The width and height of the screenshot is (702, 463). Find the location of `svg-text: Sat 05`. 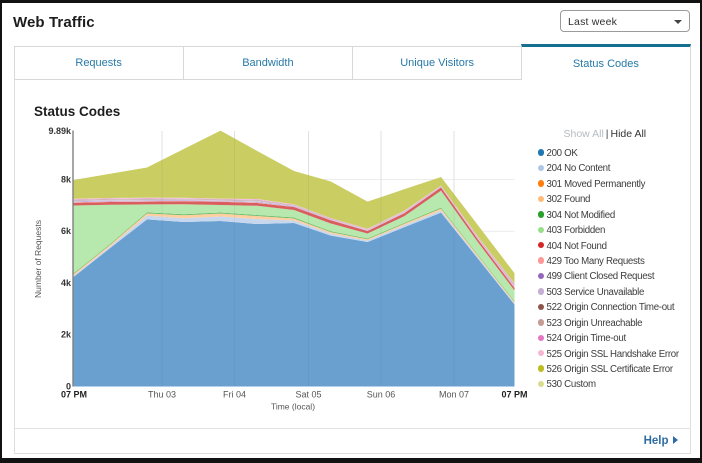

svg-text: Sat 05 is located at coordinates (308, 395).